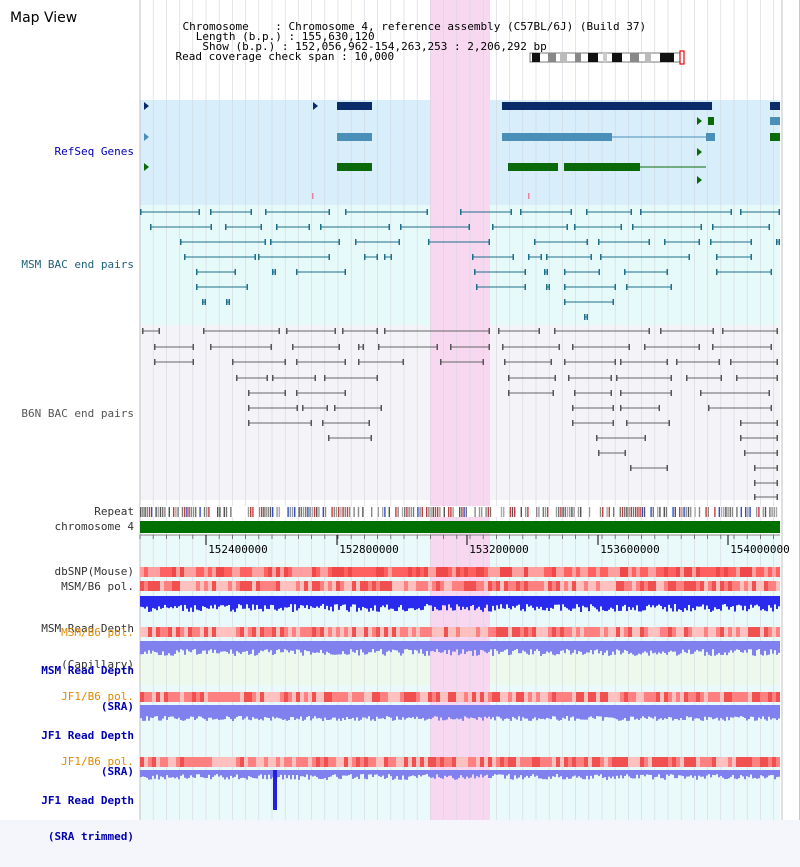  Describe the element at coordinates (97, 761) in the screenshot. I see `jf1-b6-pol-trimmed-label: JF1/B6 pol.` at that location.